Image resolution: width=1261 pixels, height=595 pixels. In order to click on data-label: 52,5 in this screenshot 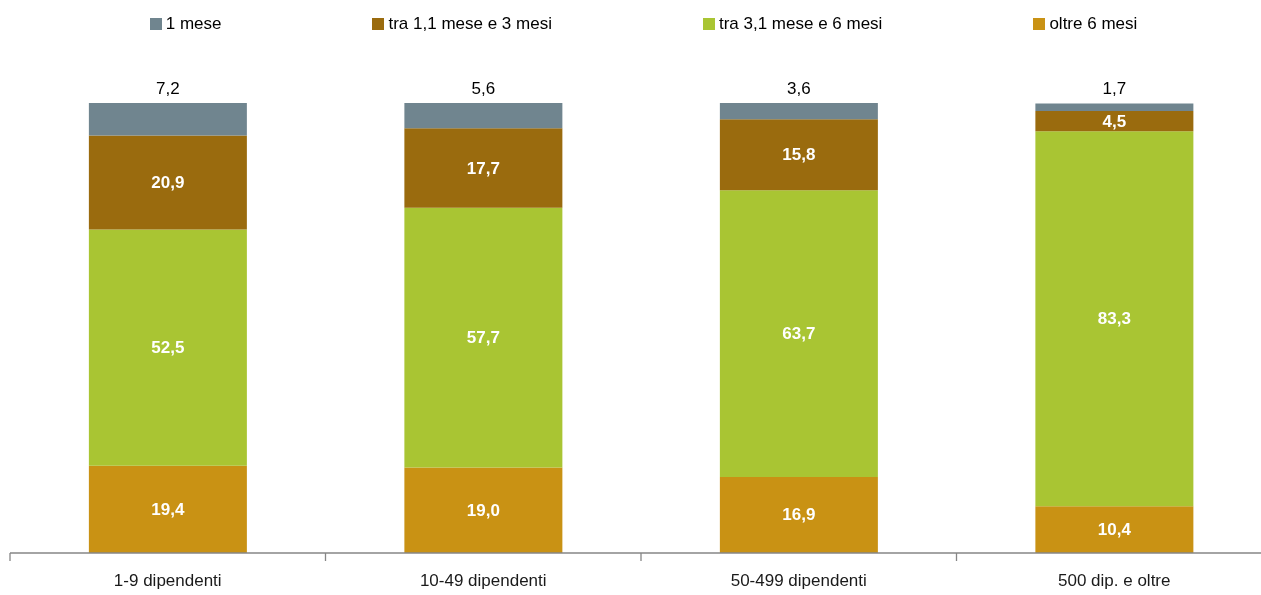, I will do `click(168, 348)`.